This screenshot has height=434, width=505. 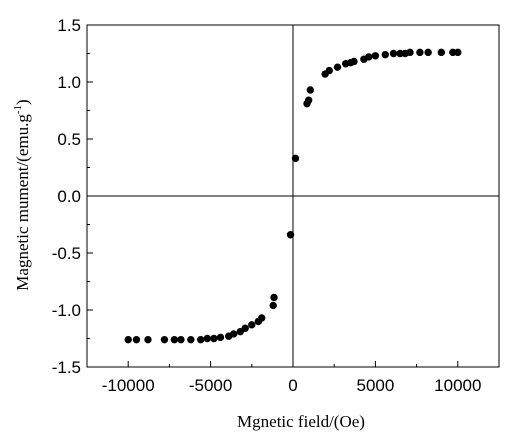 What do you see at coordinates (128, 385) in the screenshot?
I see `x-tick-label: -10000` at bounding box center [128, 385].